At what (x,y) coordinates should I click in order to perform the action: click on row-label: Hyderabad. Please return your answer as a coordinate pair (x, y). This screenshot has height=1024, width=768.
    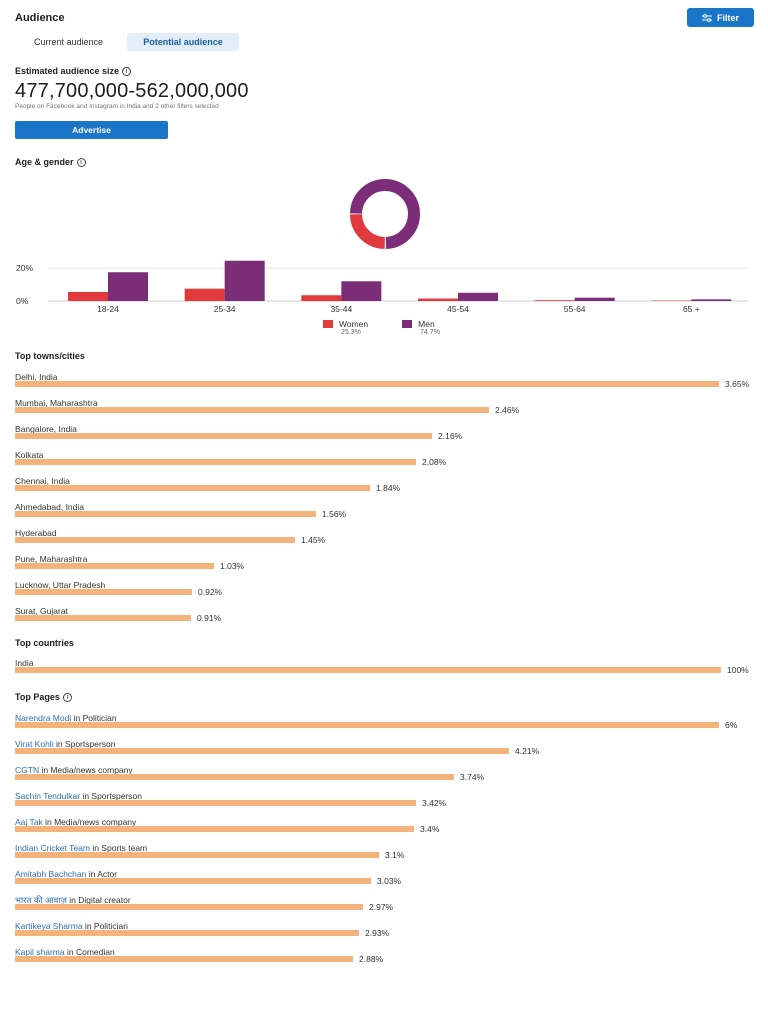
    Looking at the image, I should click on (36, 533).